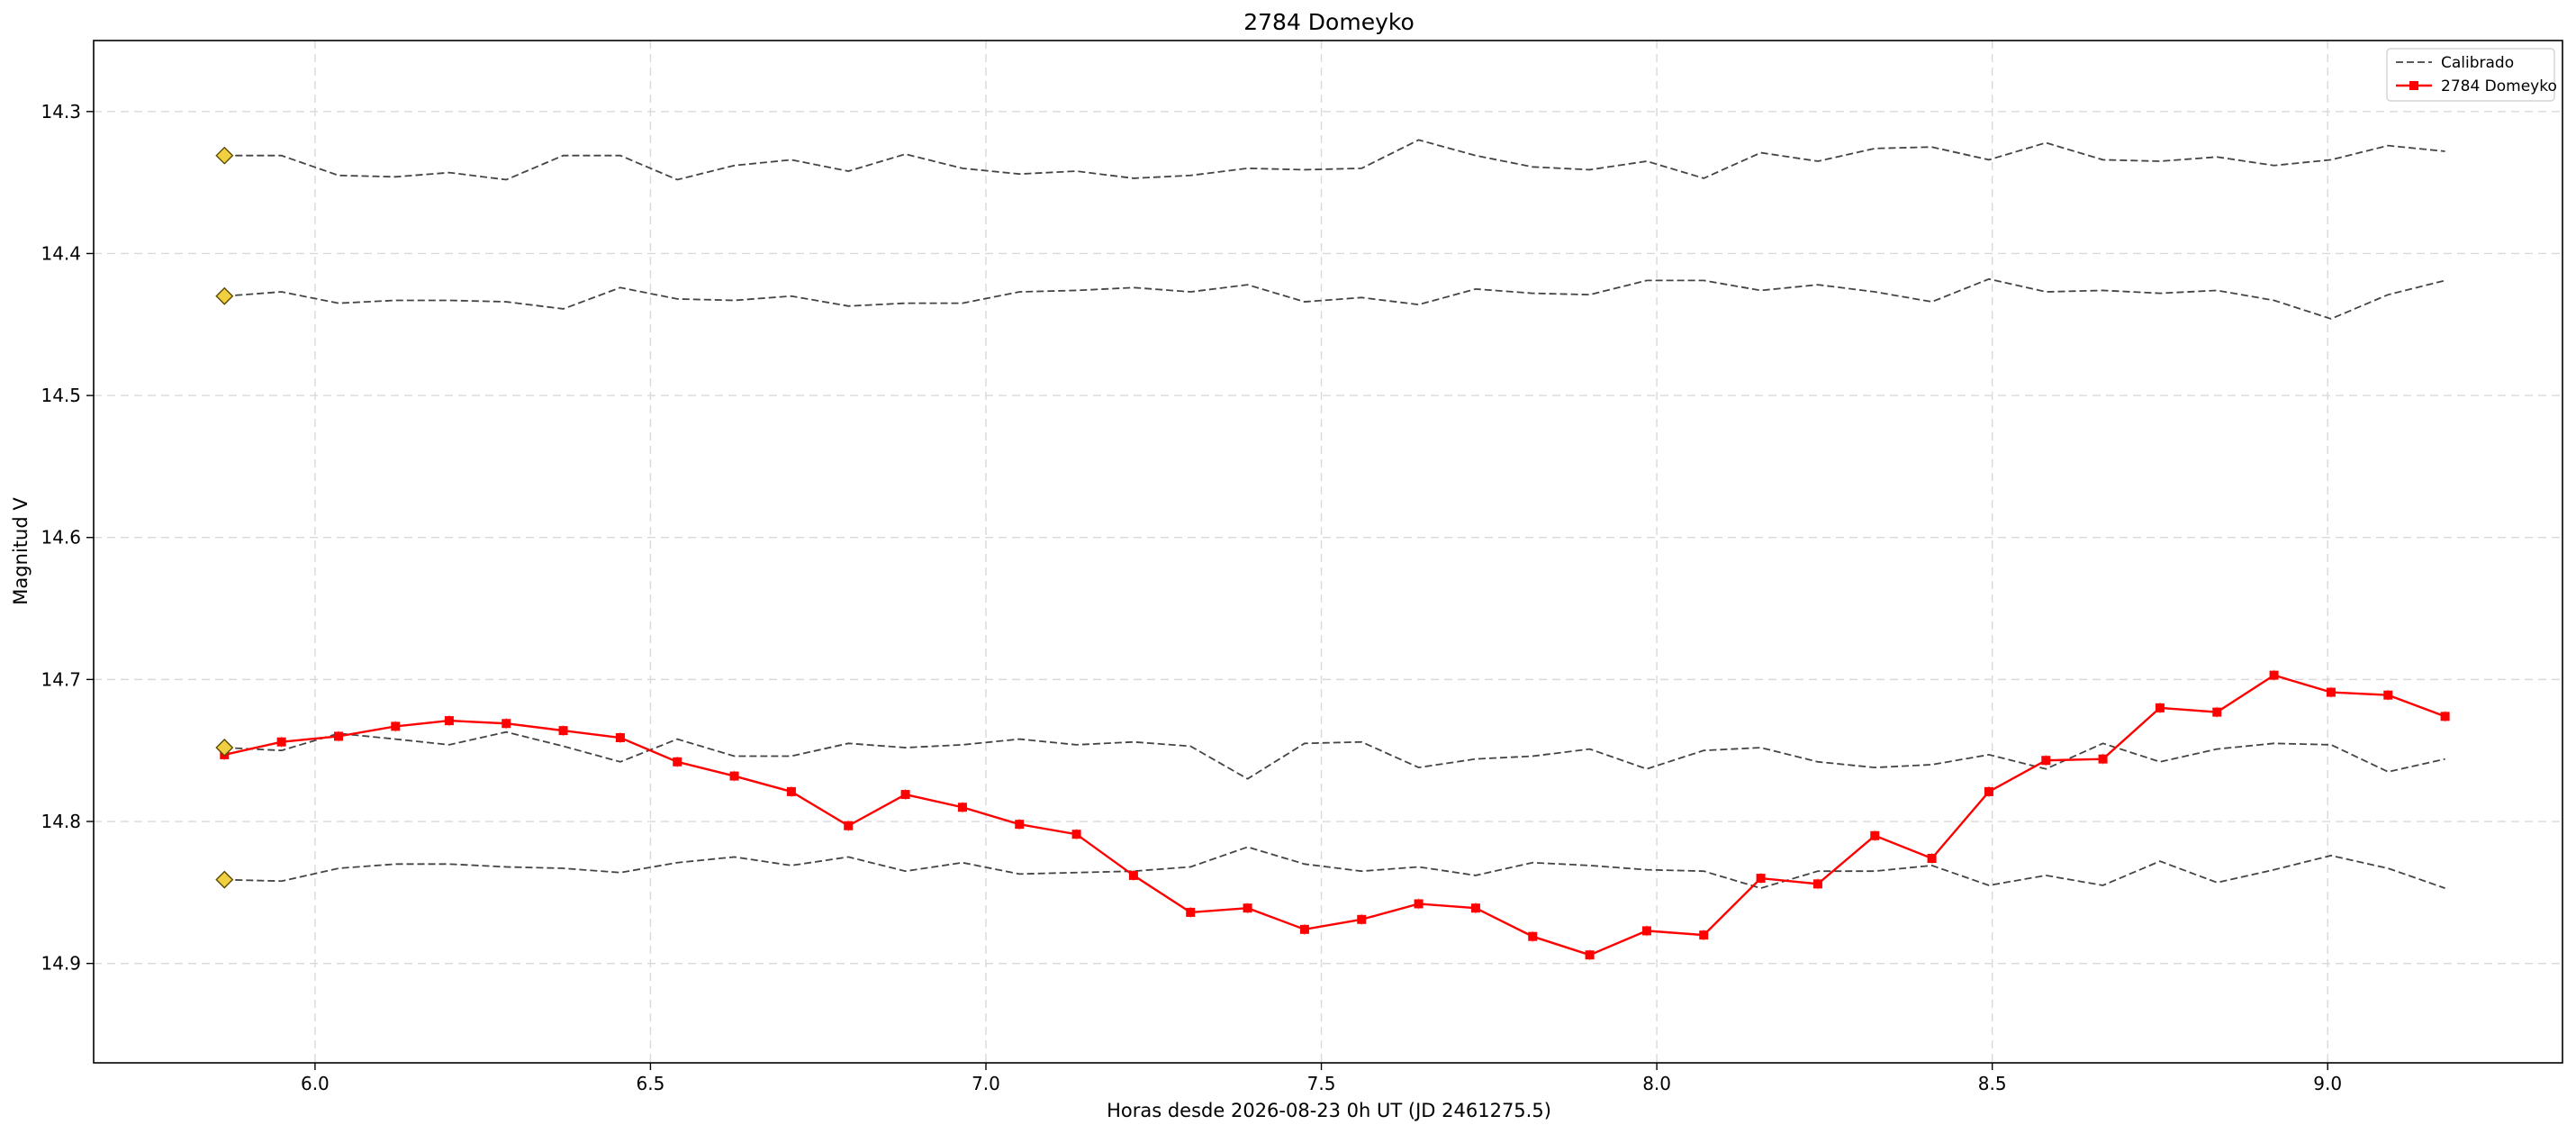 Image resolution: width=2576 pixels, height=1134 pixels. What do you see at coordinates (1329, 22) in the screenshot?
I see `chart-title: 2784 Domeyko` at bounding box center [1329, 22].